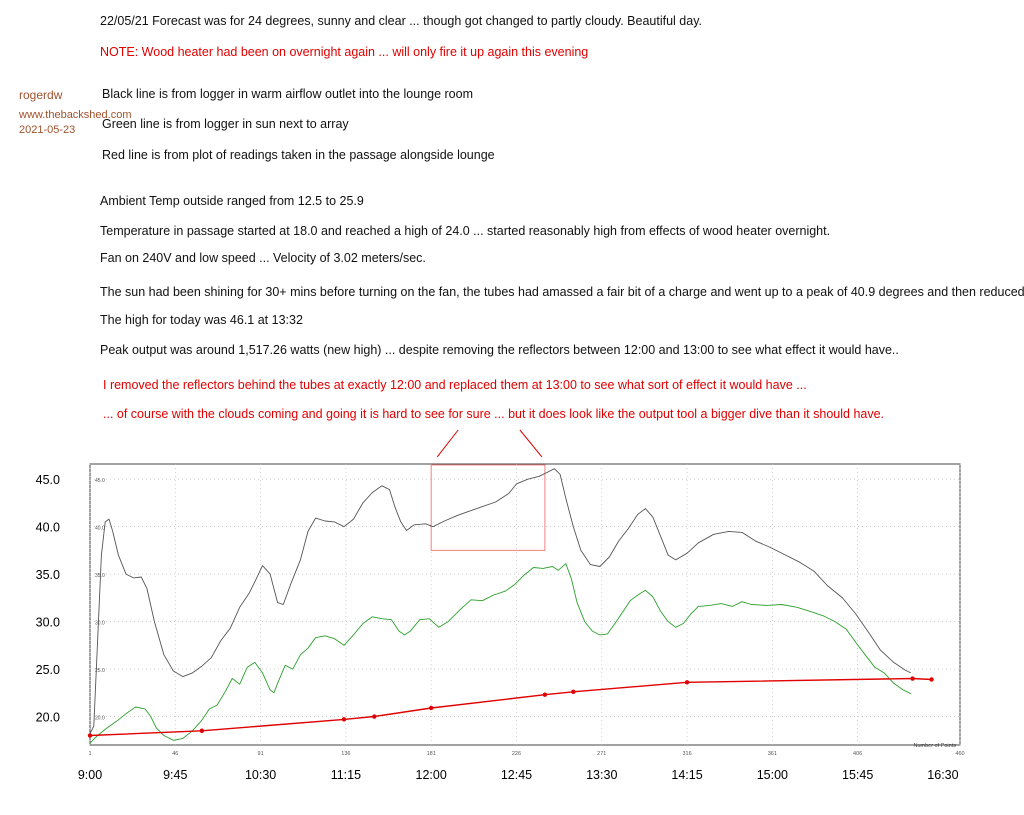  I want to click on time-label: 15:00, so click(772, 775).